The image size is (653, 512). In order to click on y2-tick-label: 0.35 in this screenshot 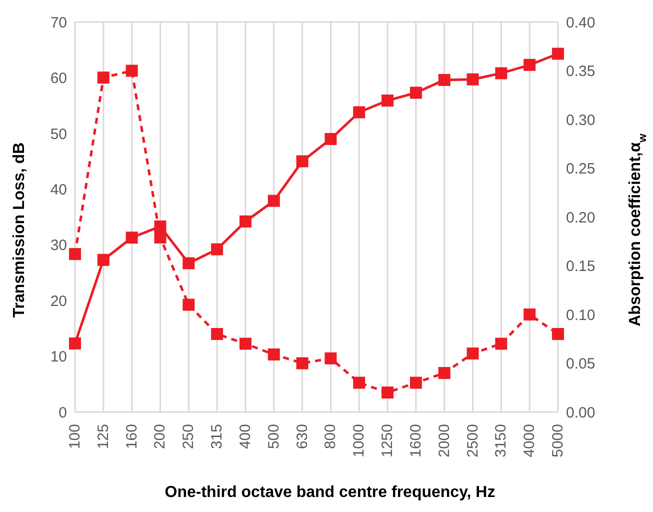, I will do `click(581, 71)`.